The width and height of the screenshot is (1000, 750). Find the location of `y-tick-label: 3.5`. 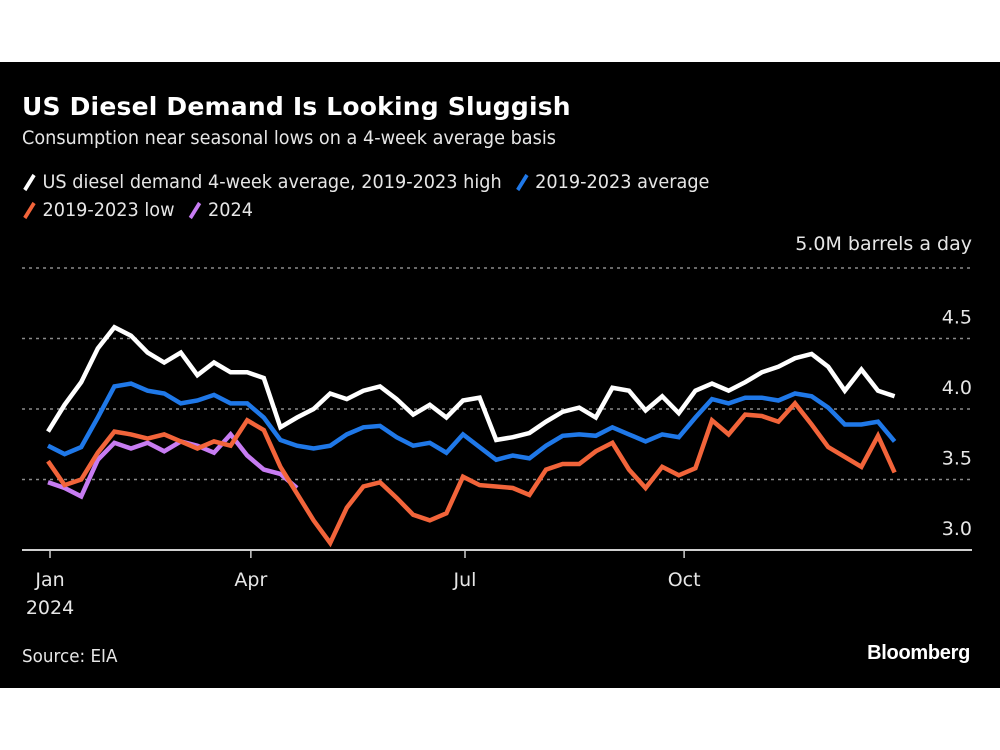

y-tick-label: 3.5 is located at coordinates (957, 459).